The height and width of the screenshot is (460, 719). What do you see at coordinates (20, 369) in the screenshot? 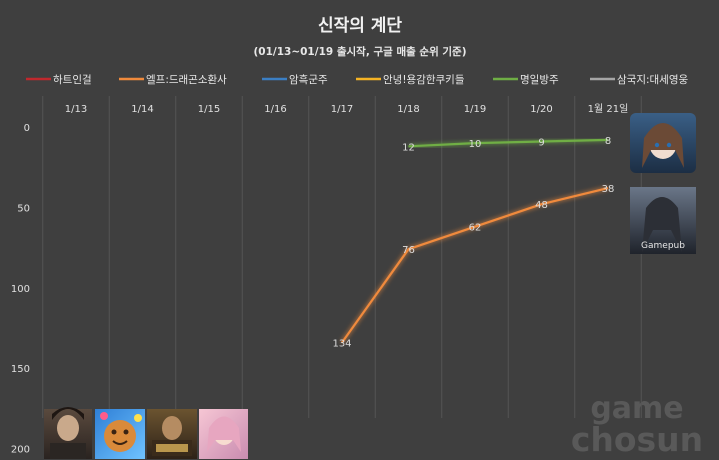
I see `y-tick-label: 150` at bounding box center [20, 369].